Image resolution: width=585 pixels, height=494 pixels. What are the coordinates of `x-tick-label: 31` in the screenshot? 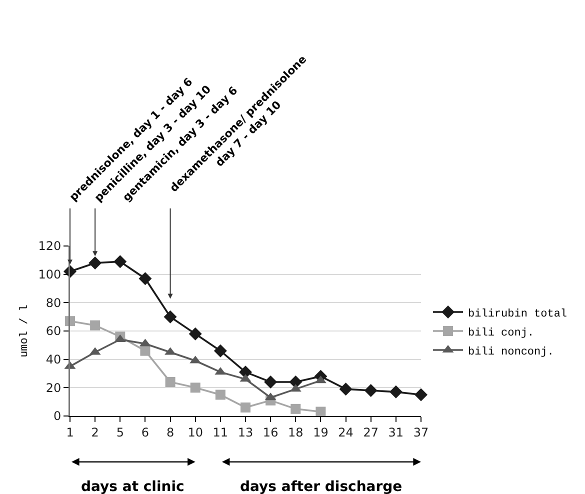 It's located at (396, 432).